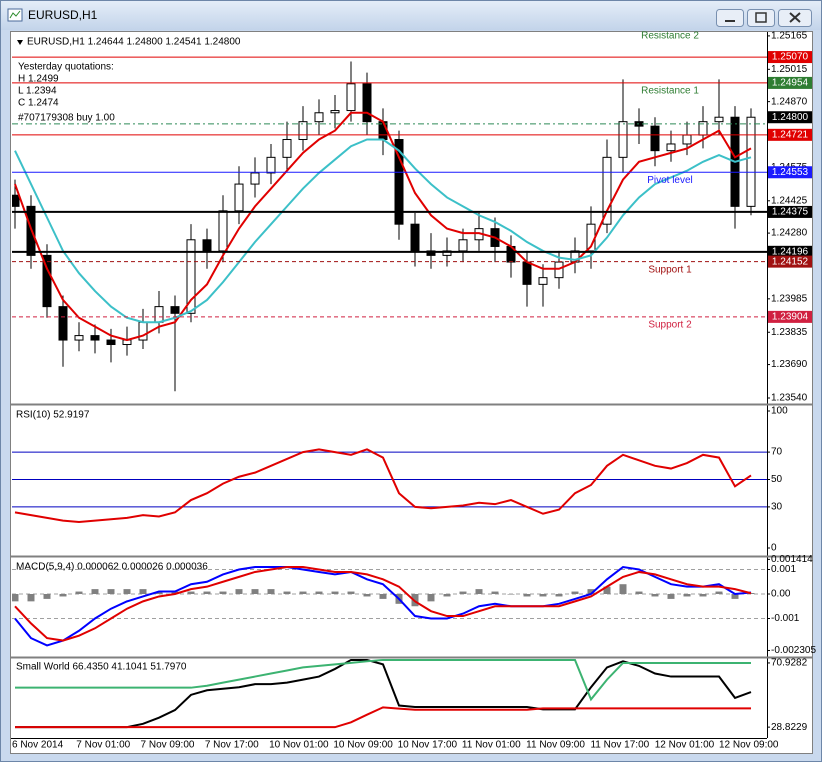  What do you see at coordinates (670, 91) in the screenshot?
I see `level-text: Resistance 1` at bounding box center [670, 91].